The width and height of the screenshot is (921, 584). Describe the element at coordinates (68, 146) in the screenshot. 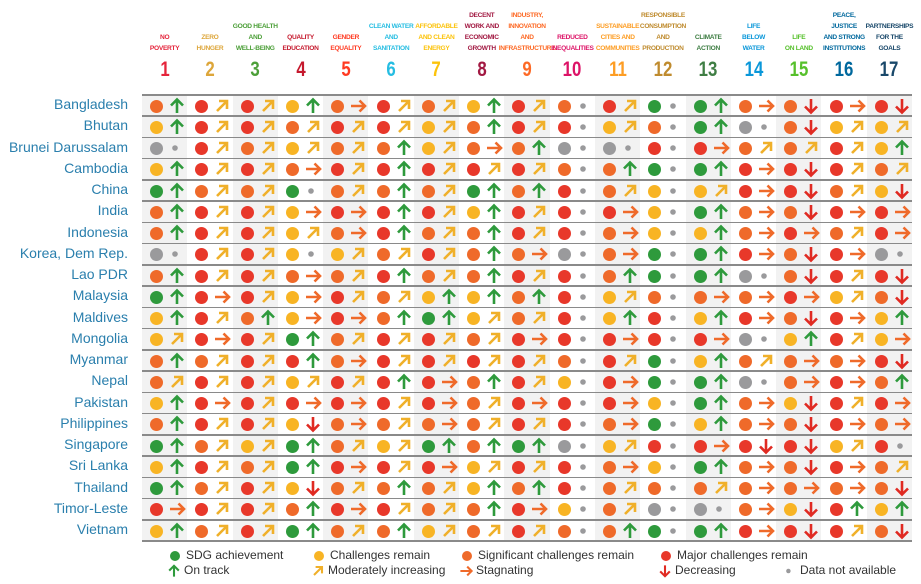

I see `country-label: Brunei Darussalam` at that location.